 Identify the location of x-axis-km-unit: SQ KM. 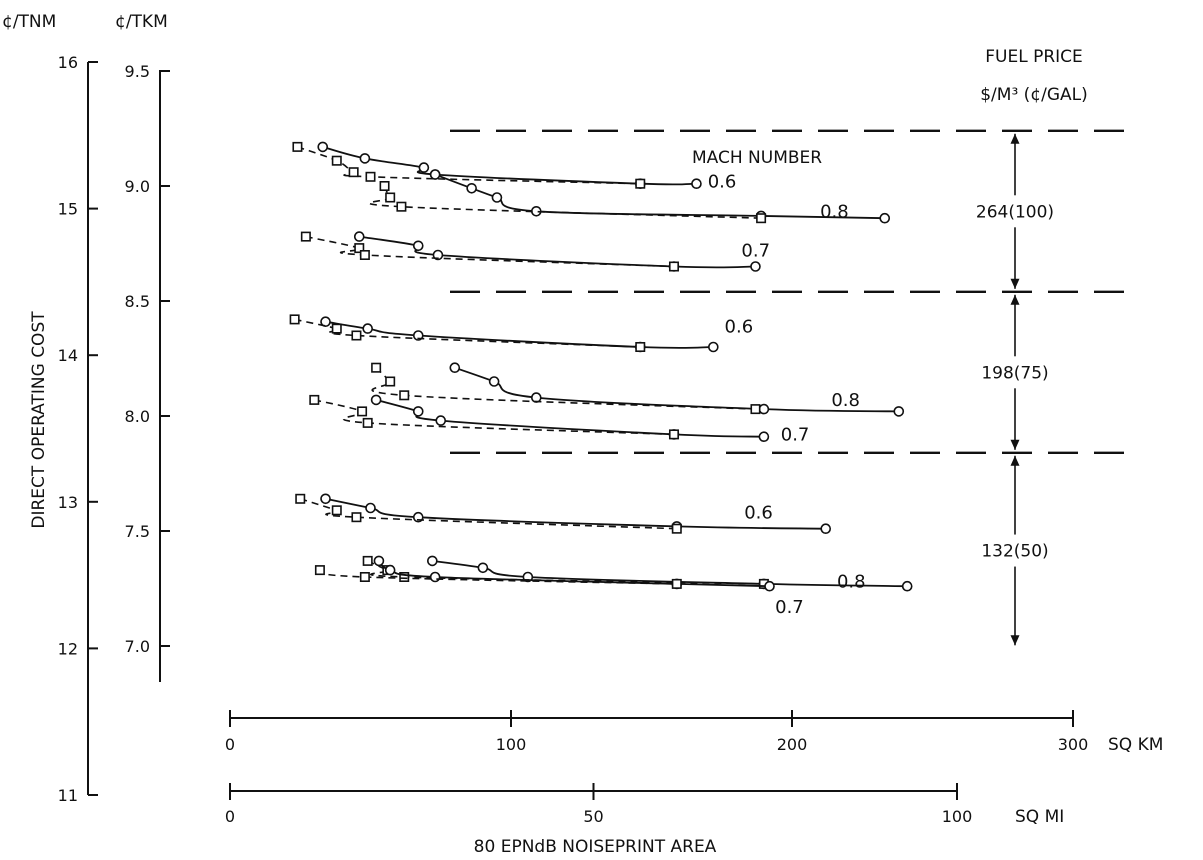
(1135, 745).